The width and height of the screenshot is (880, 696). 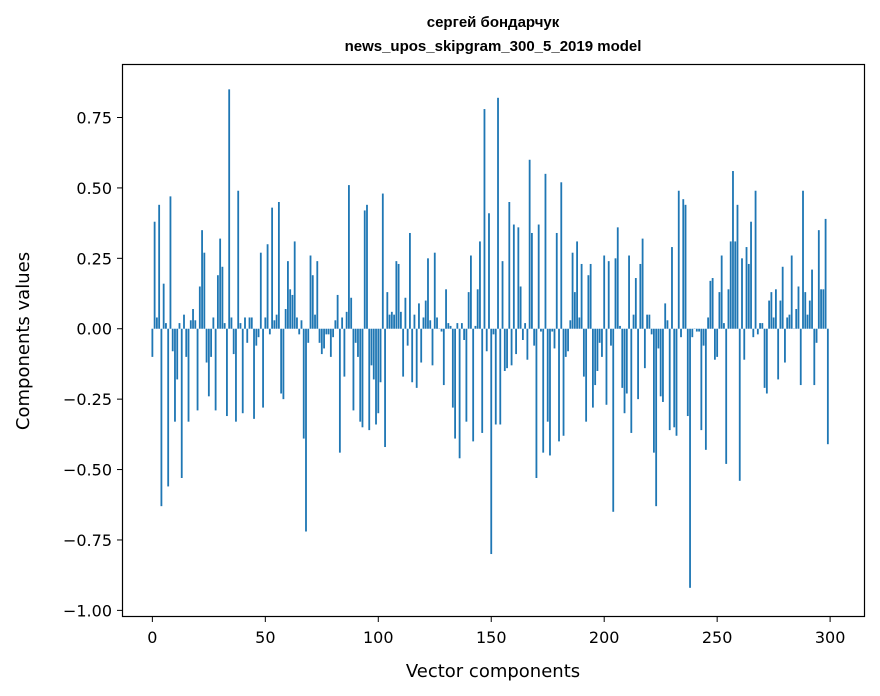 I want to click on x-tick-label-2: 100, so click(x=378, y=637).